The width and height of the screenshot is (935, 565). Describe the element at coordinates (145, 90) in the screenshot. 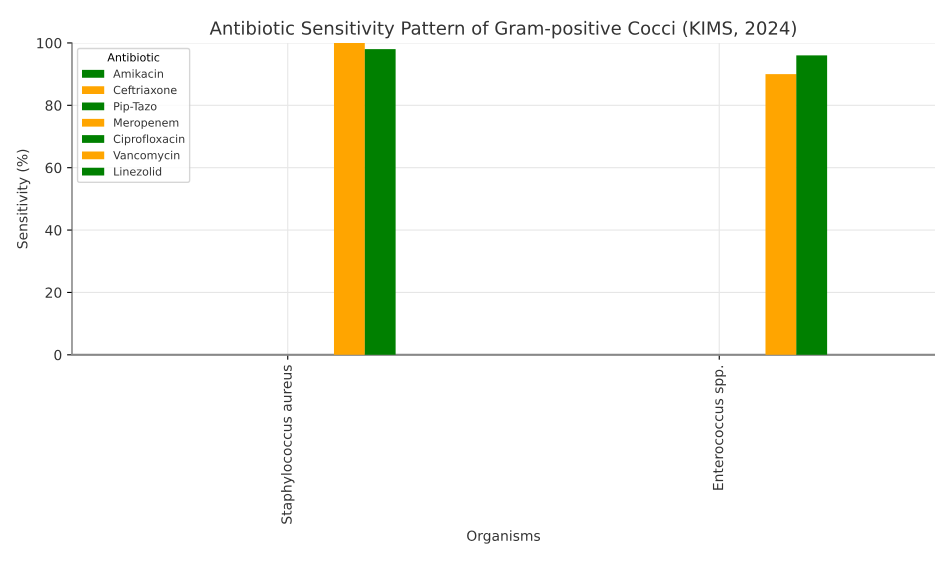

I see `legend-label: Ceftriaxone` at that location.